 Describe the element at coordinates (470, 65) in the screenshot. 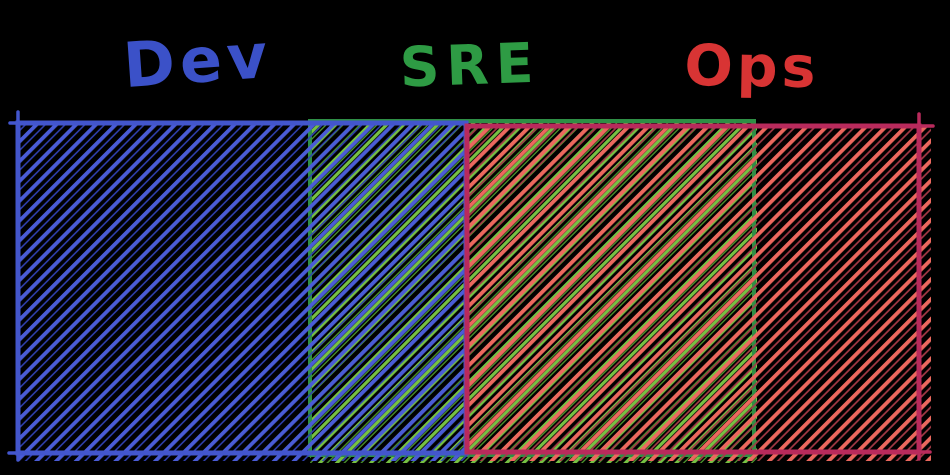

I see `sre-label: SRE` at that location.